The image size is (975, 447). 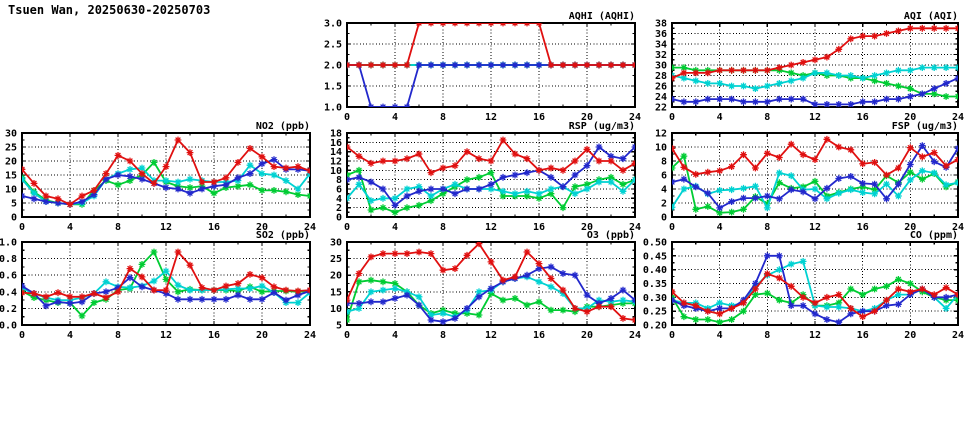 I want to click on rsp-ytick-label: 2, so click(x=339, y=208).